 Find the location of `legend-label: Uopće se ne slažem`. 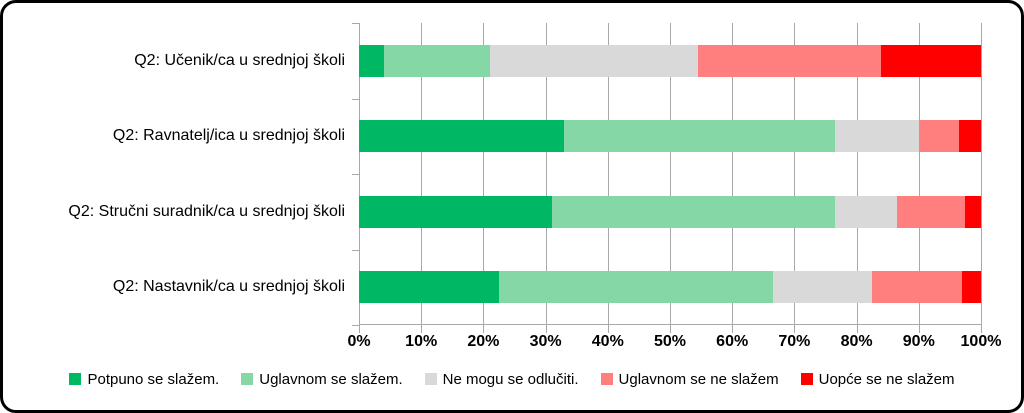

legend-label: Uopće se ne slažem is located at coordinates (886, 379).